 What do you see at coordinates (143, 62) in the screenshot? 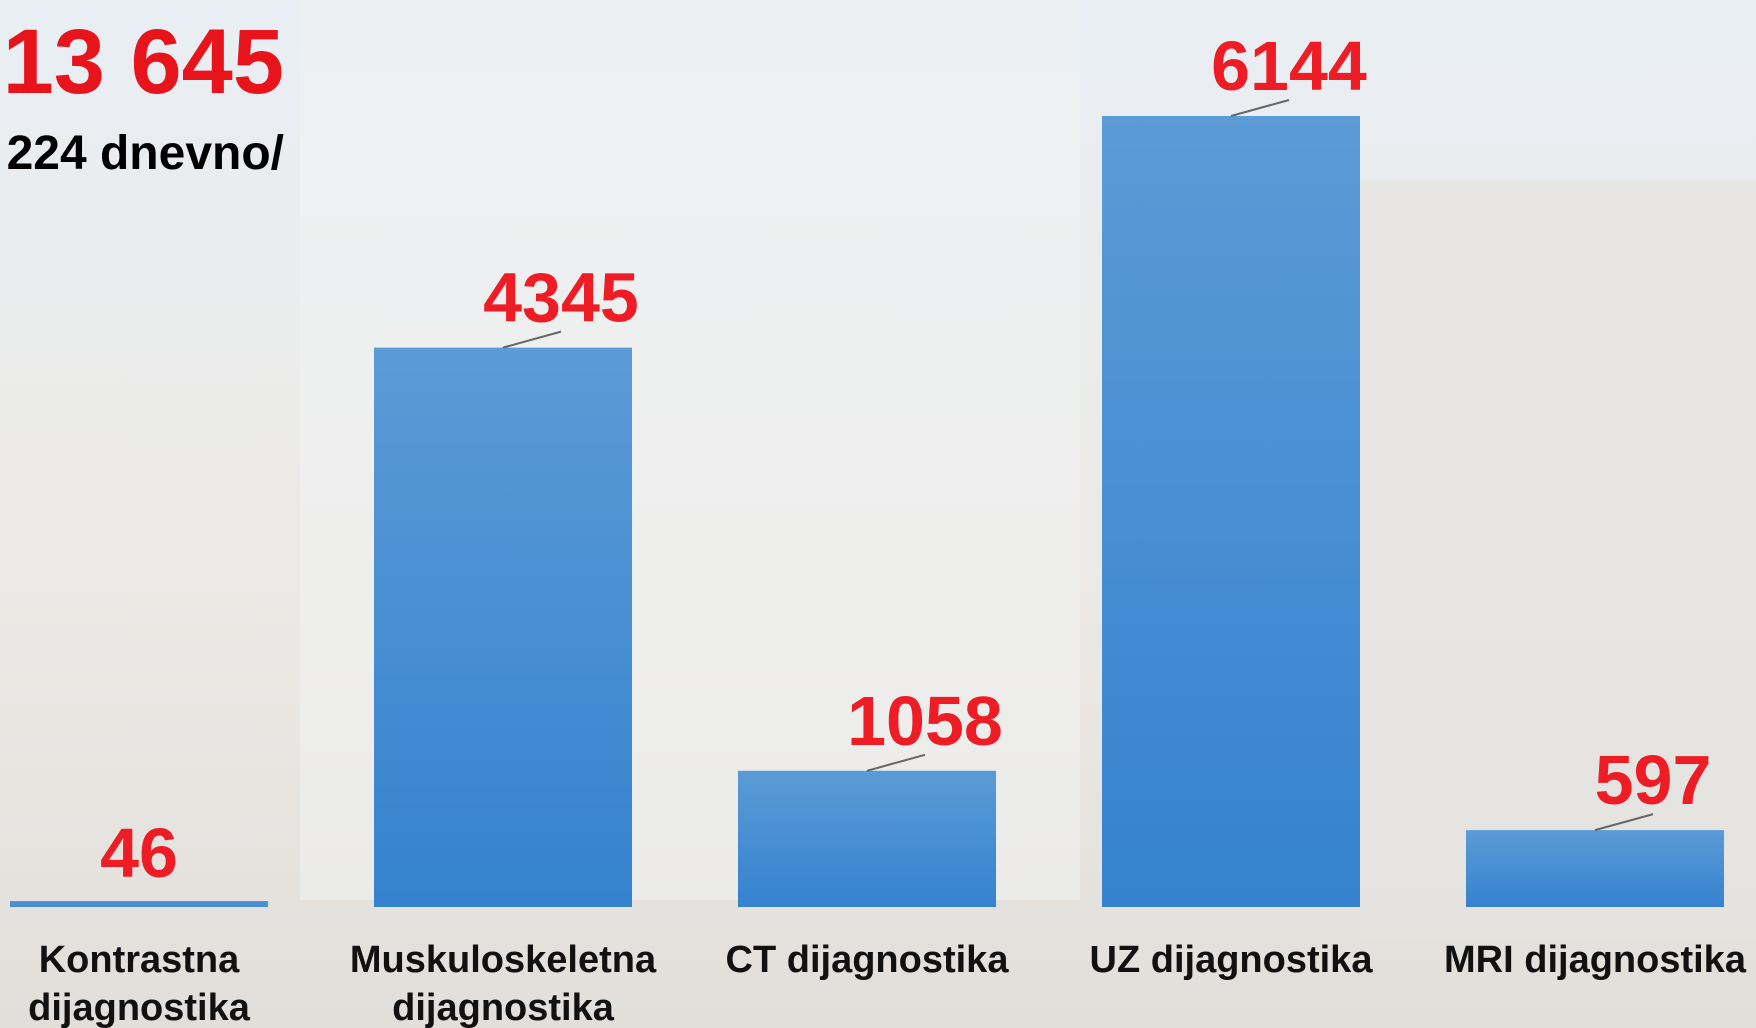
I see `total-title: 13 645` at bounding box center [143, 62].